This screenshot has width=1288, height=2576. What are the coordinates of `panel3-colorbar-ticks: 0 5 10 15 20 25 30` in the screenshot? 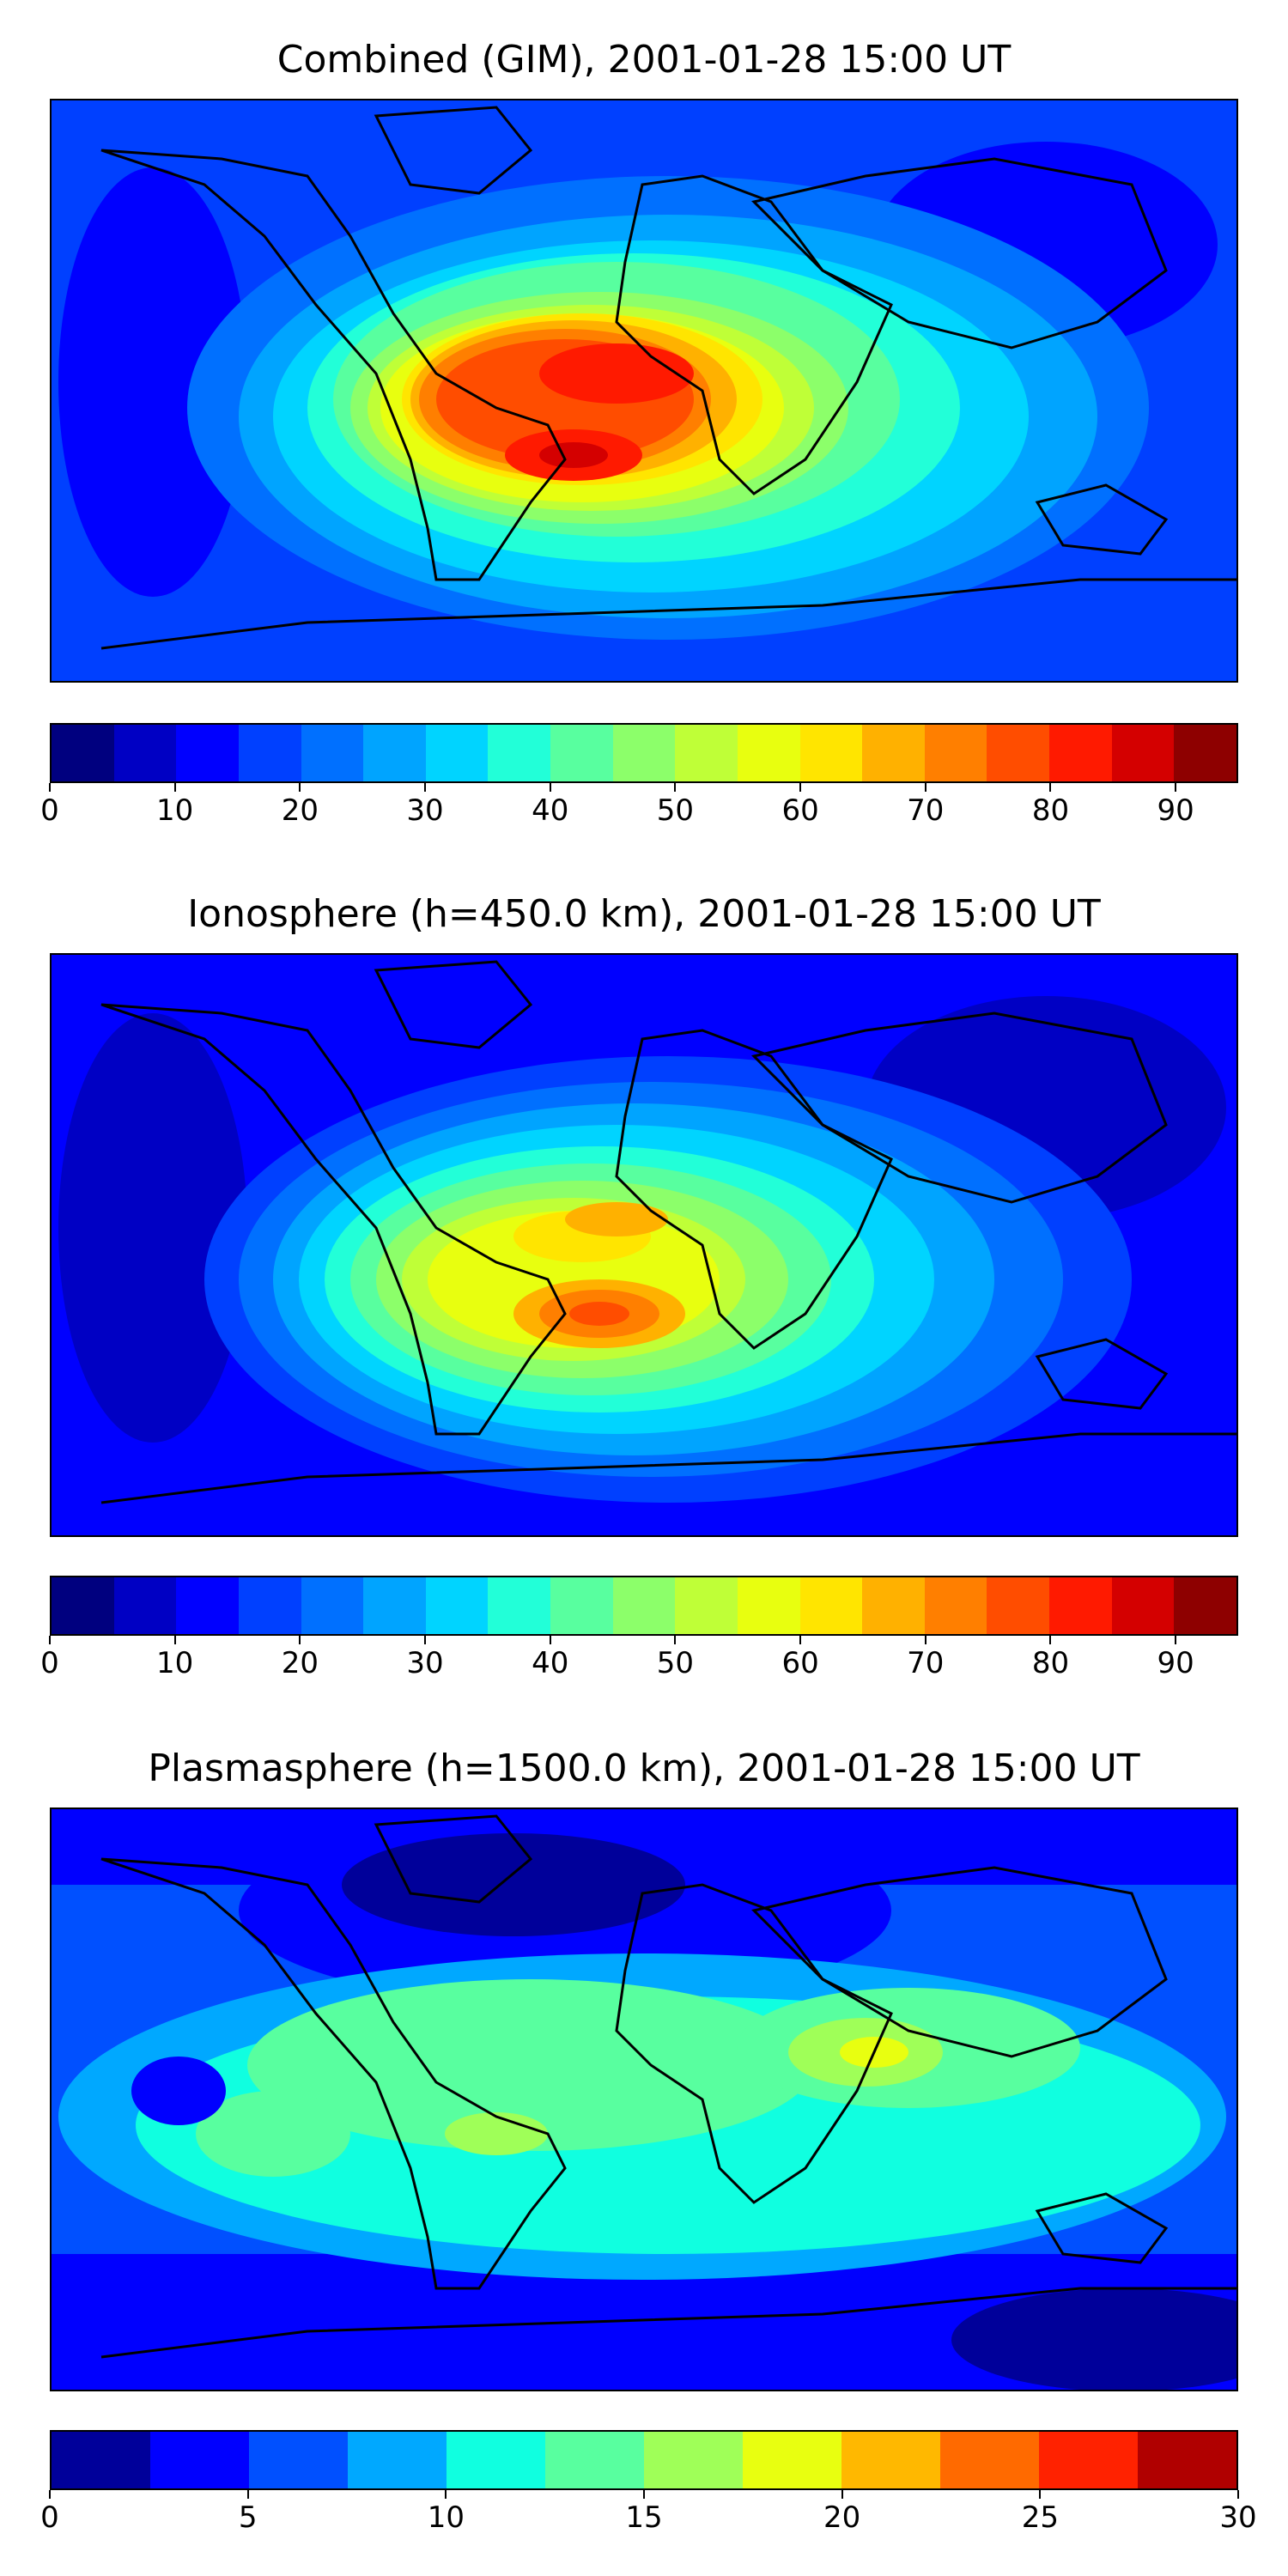 It's located at (649, 2516).